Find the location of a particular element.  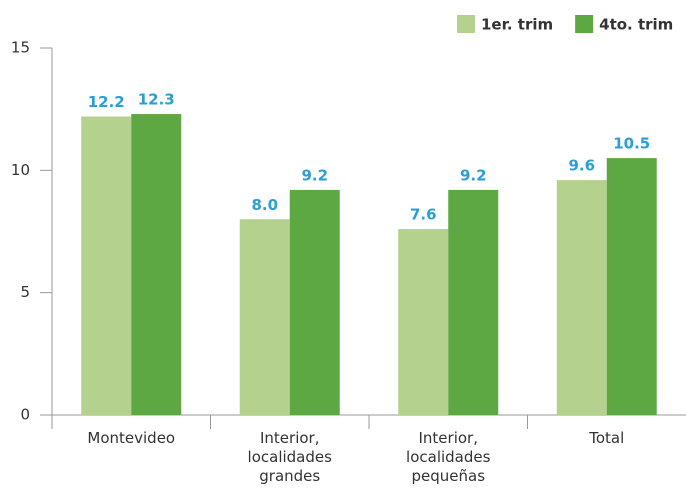

value-label: 8.0 is located at coordinates (264, 205).